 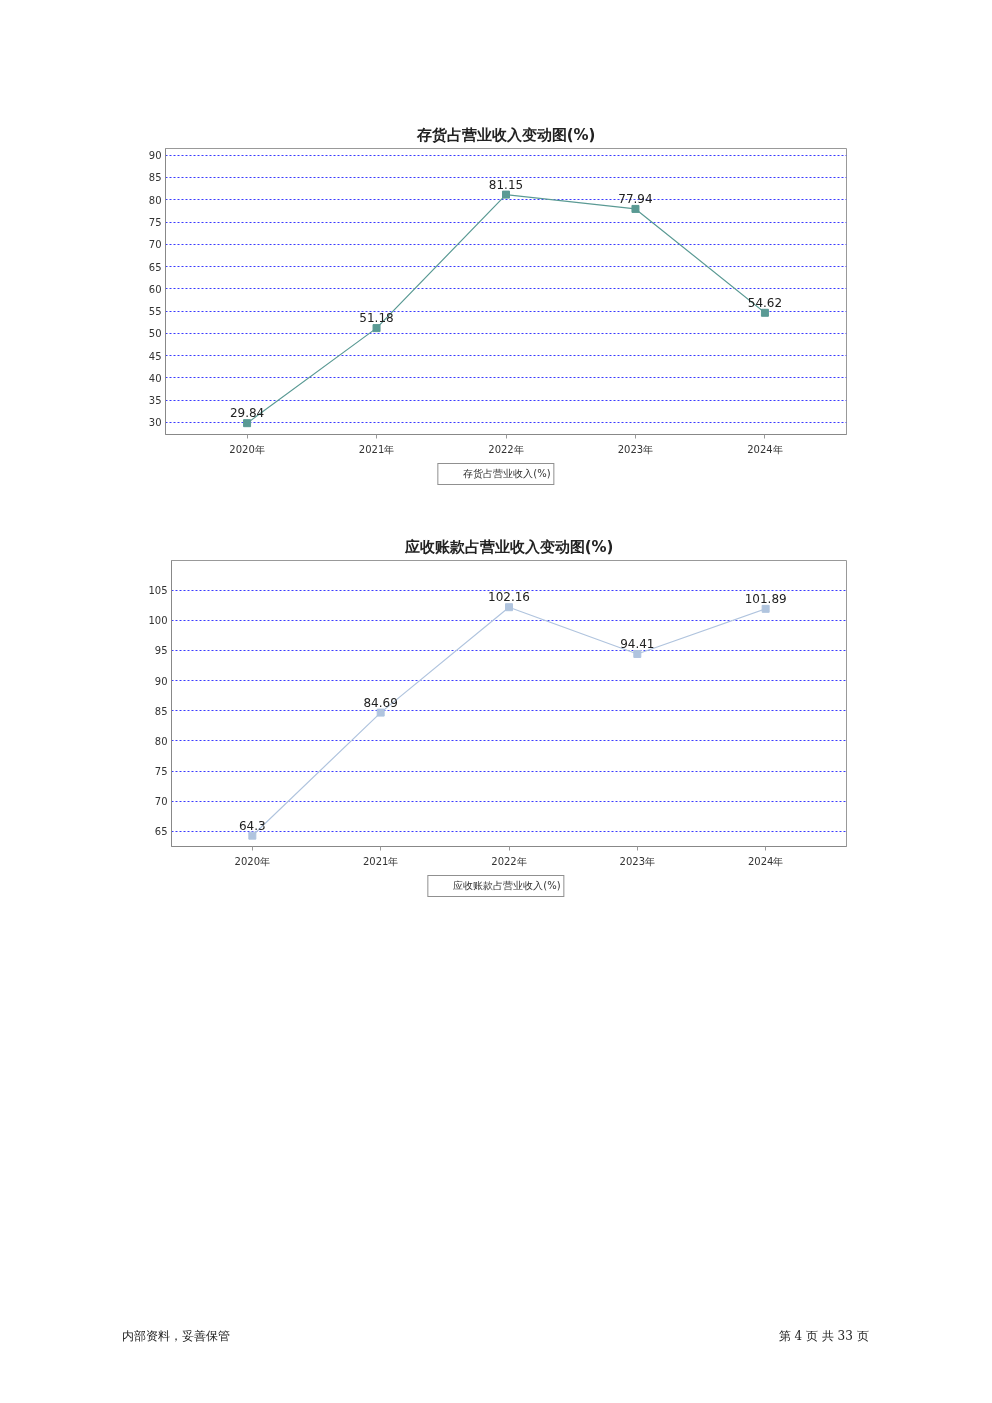 I want to click on y-tick-label: 60, so click(x=155, y=289).